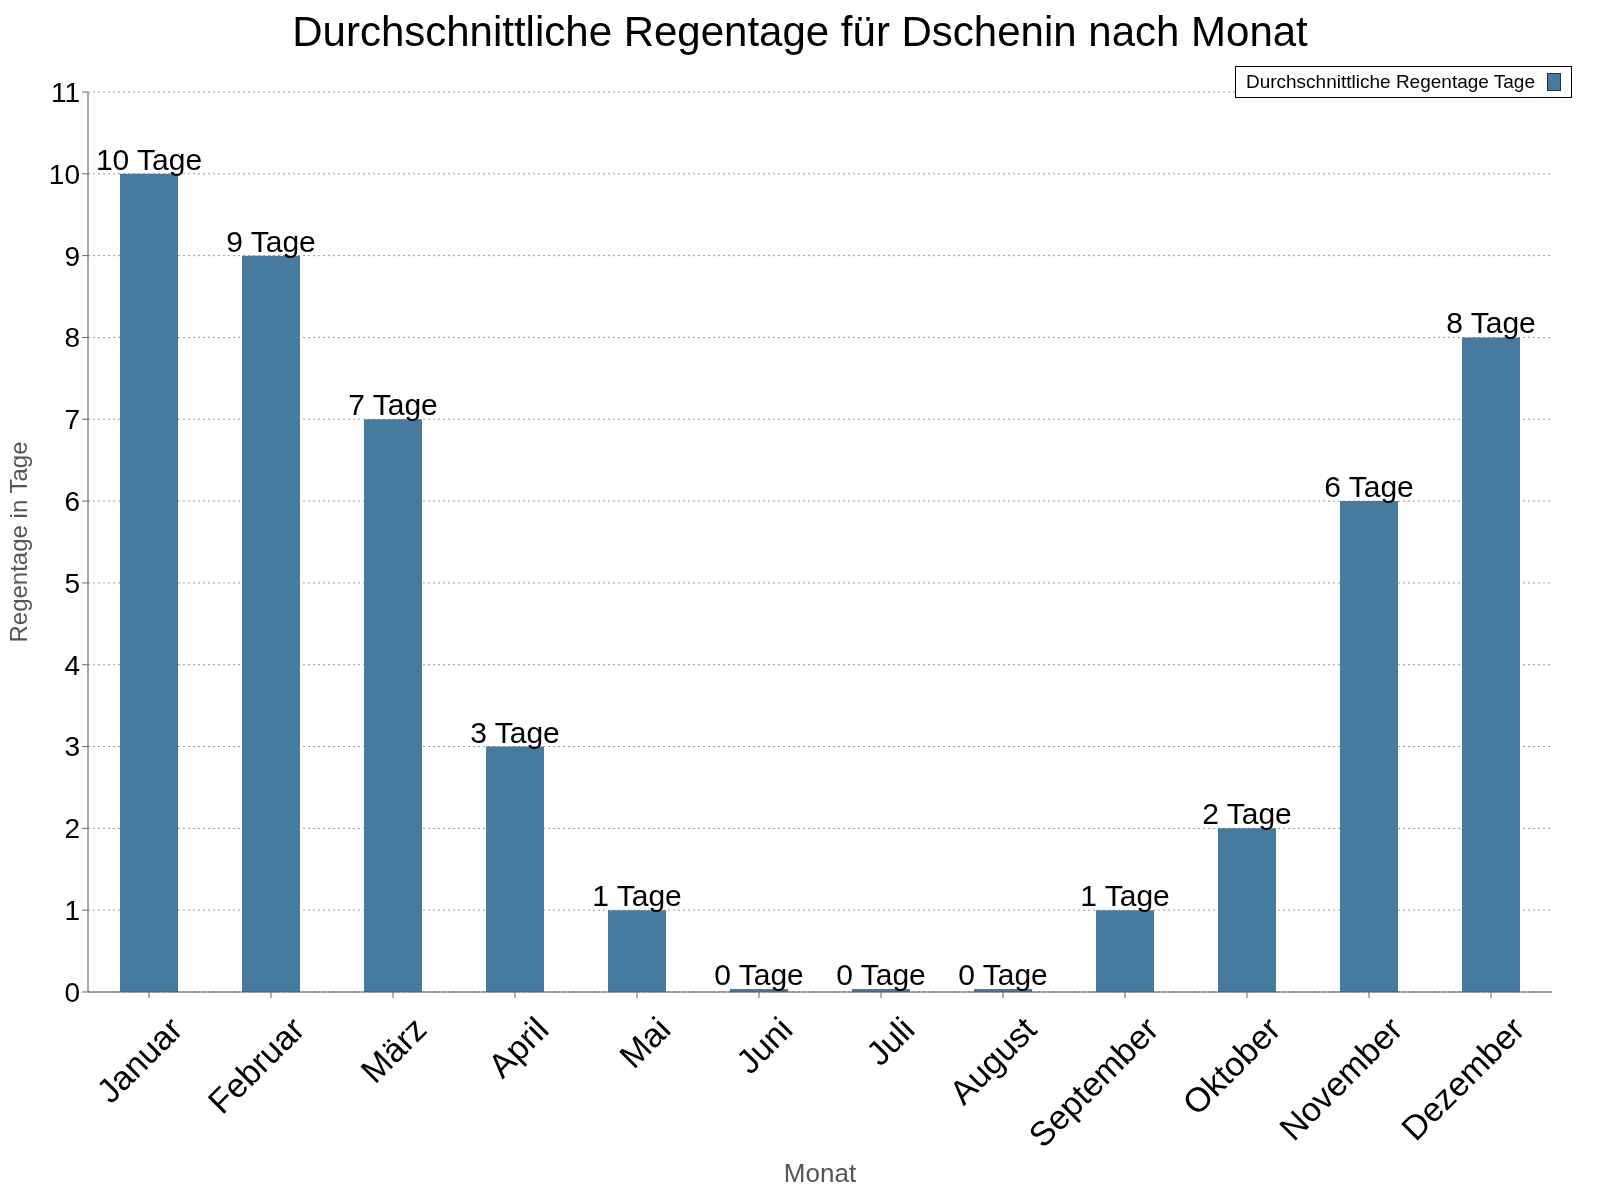 This screenshot has height=1200, width=1600. I want to click on x-tick-label: Mai, so click(644, 1042).